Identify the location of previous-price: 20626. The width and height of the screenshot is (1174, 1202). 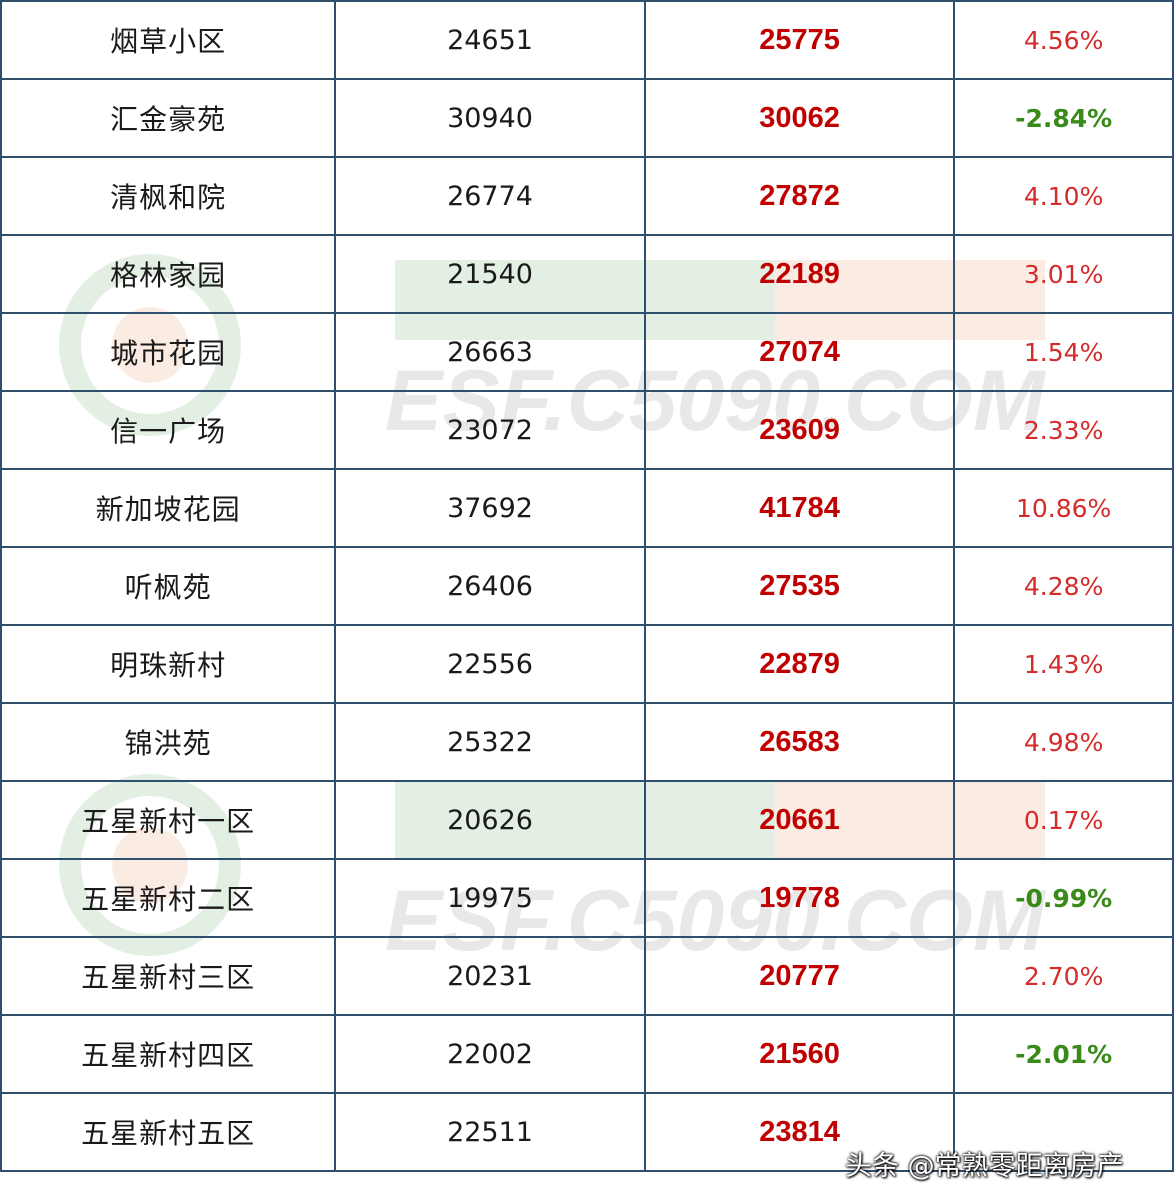
(490, 820).